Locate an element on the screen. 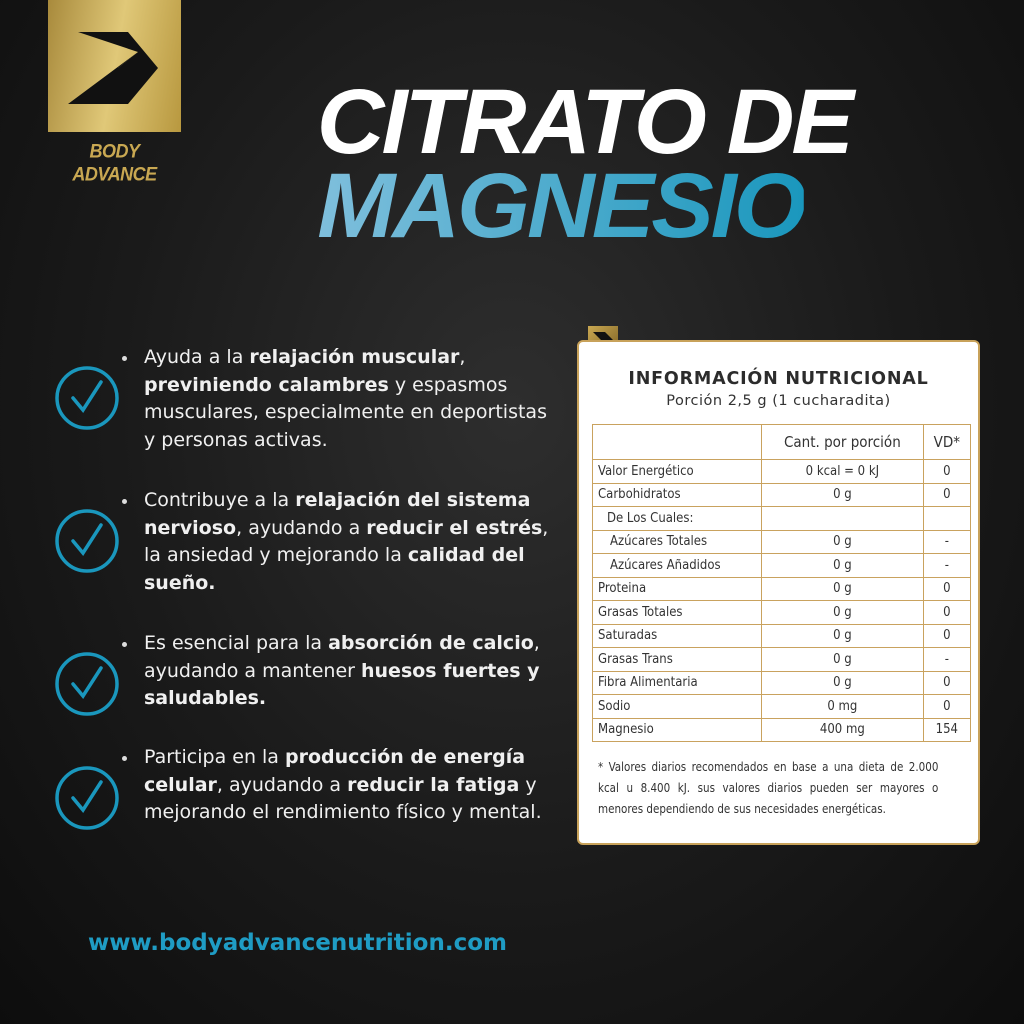  nutrient-name: Carbohidratos is located at coordinates (677, 494).